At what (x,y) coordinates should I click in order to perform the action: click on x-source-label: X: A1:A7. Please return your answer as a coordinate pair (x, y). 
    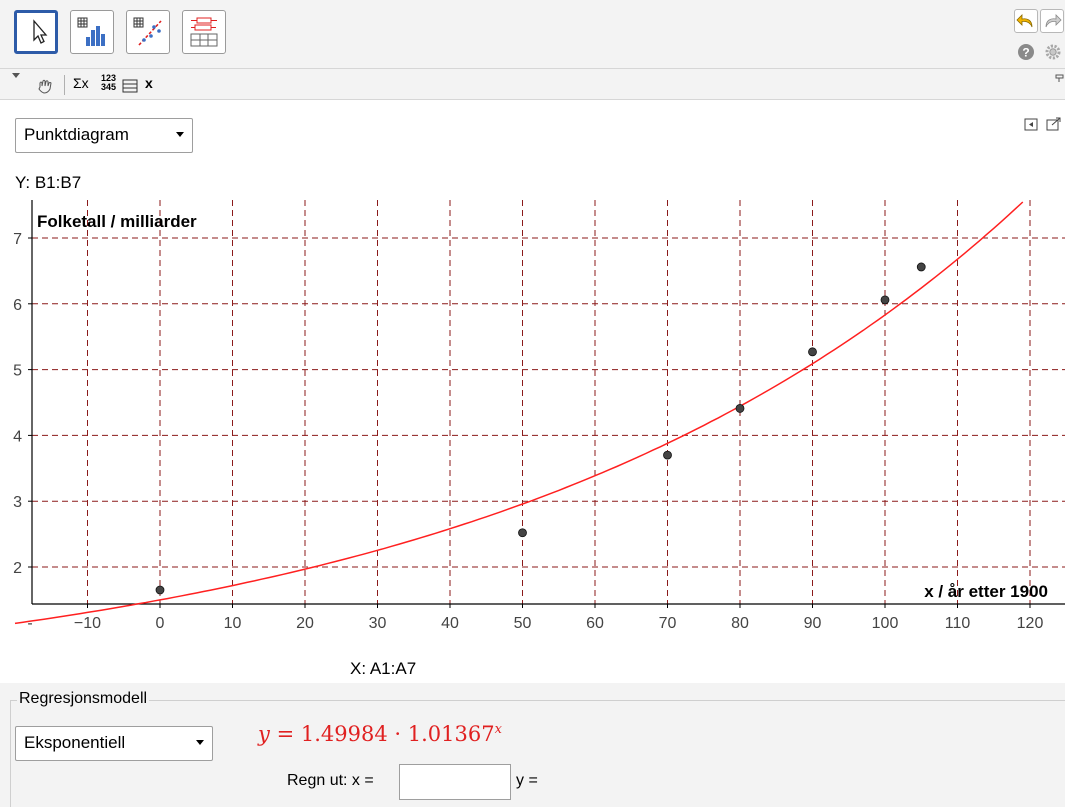
    Looking at the image, I should click on (383, 668).